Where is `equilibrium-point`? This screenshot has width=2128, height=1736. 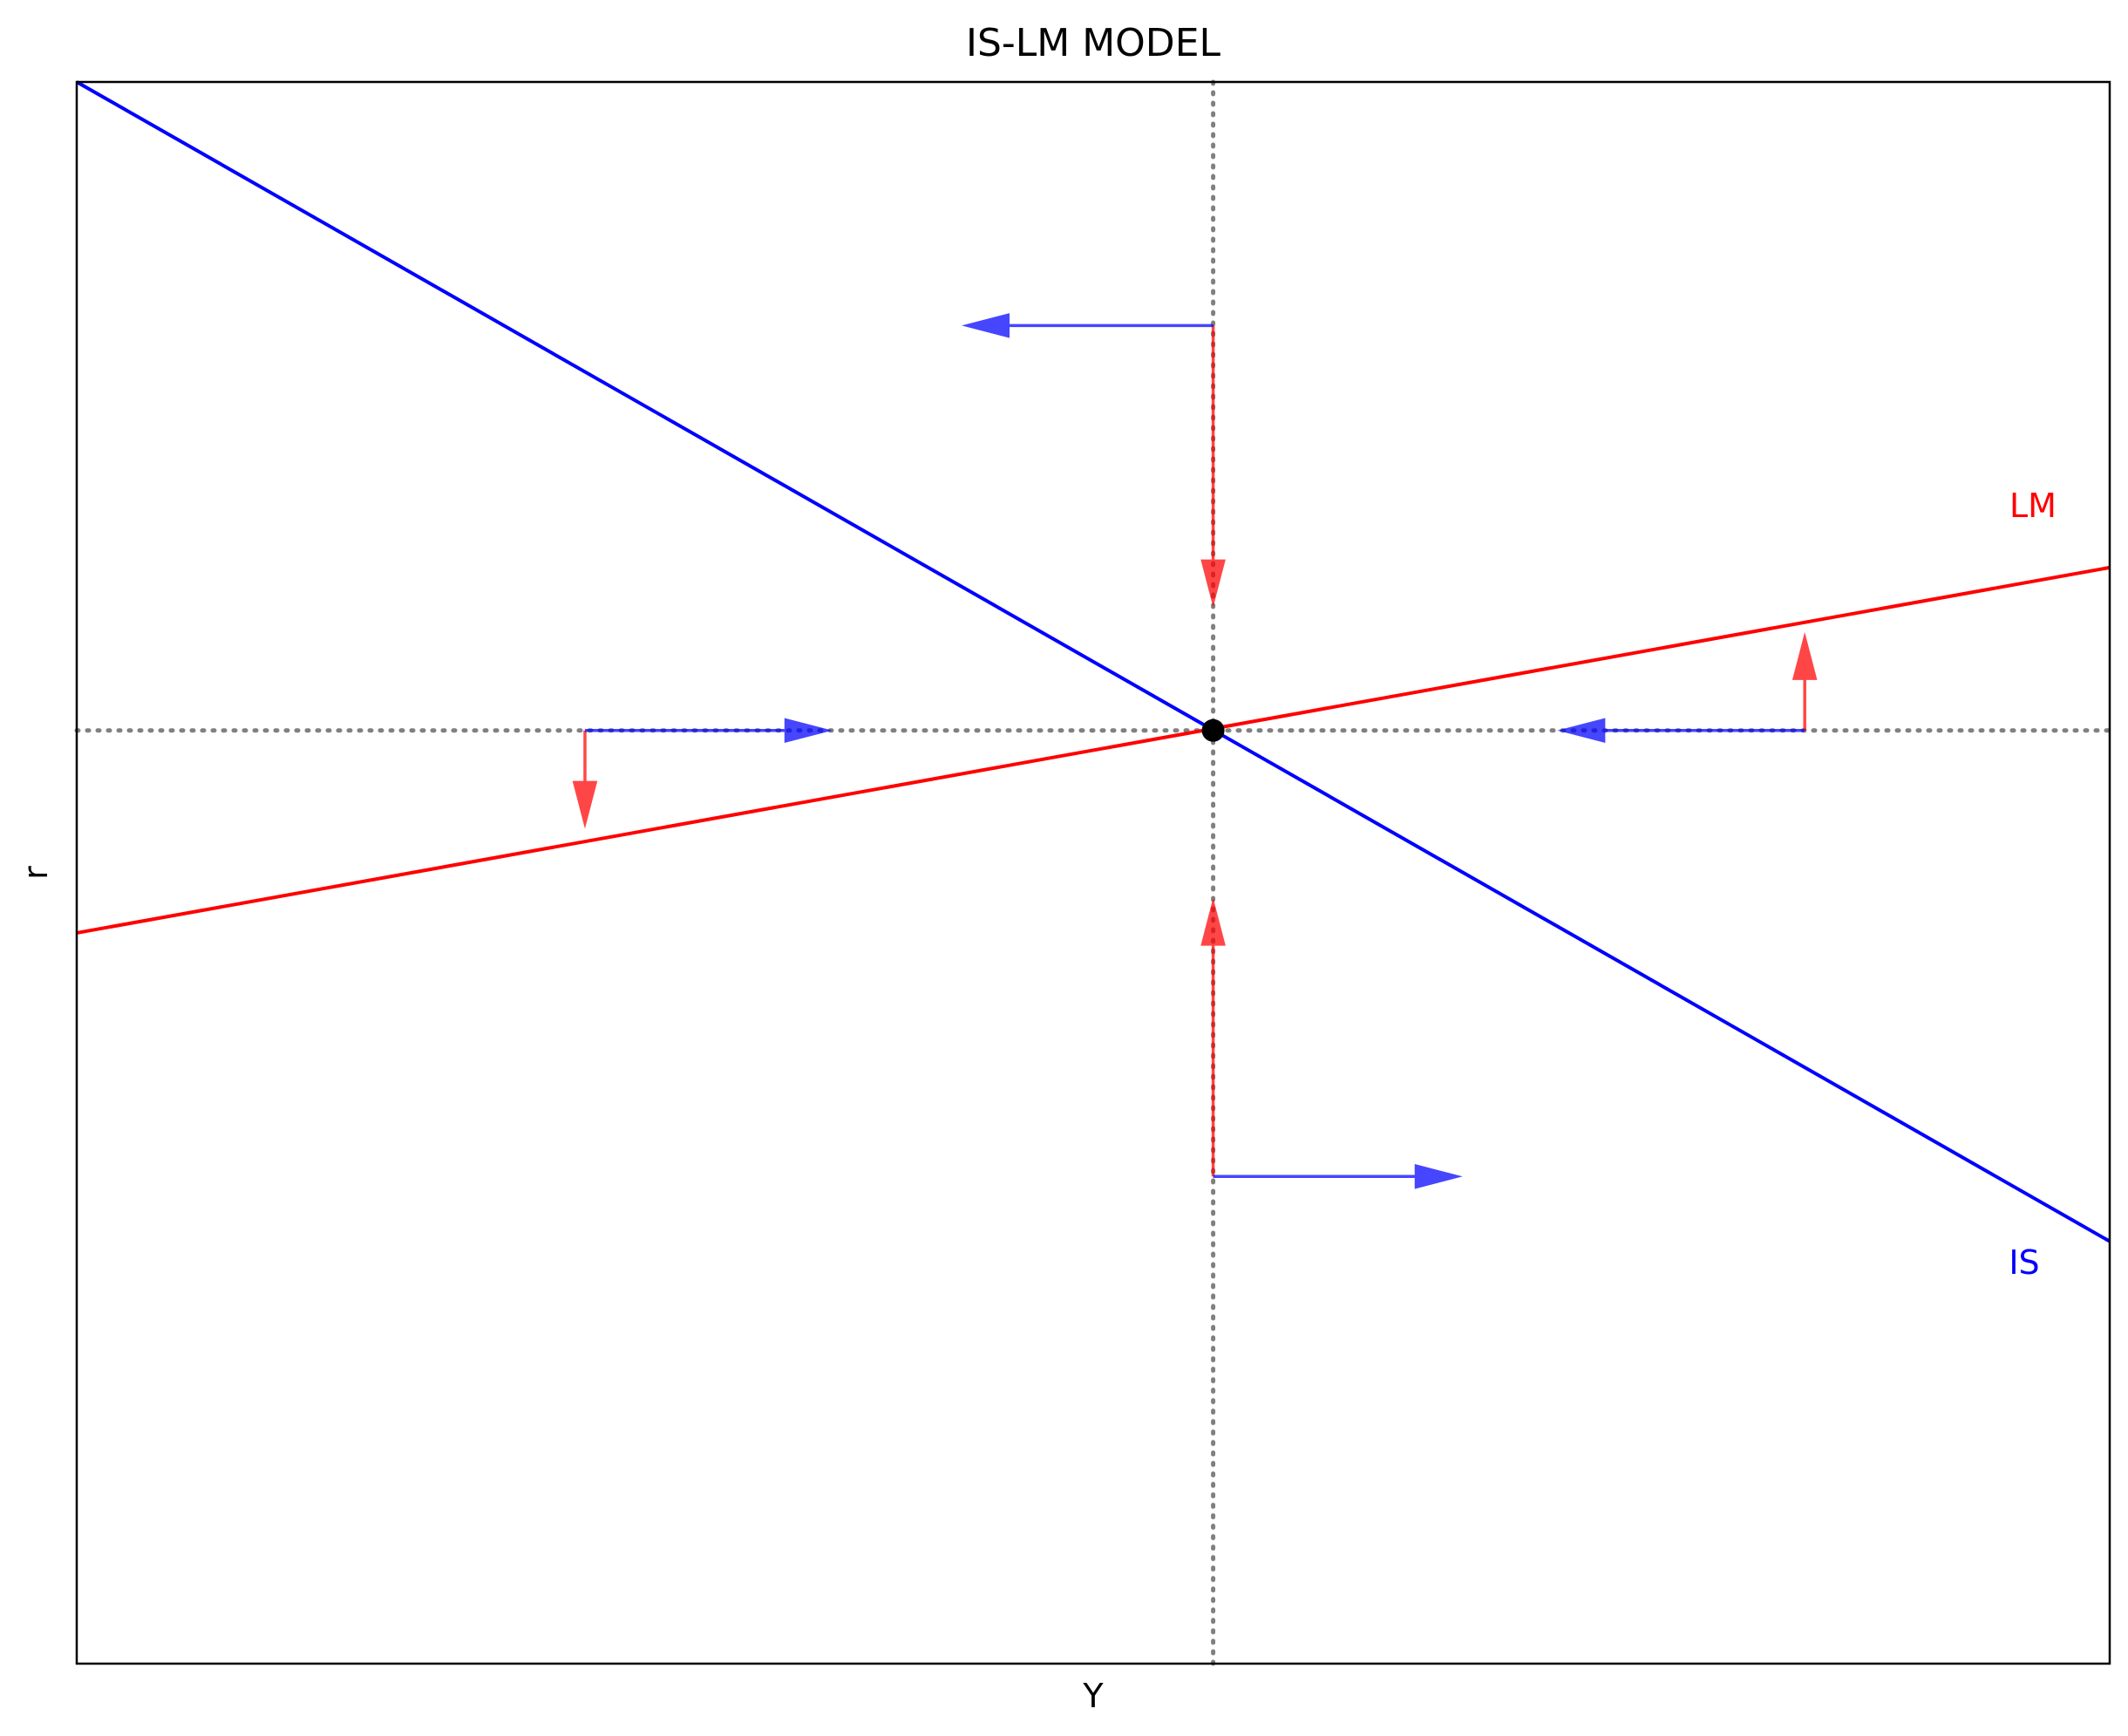 equilibrium-point is located at coordinates (1213, 730).